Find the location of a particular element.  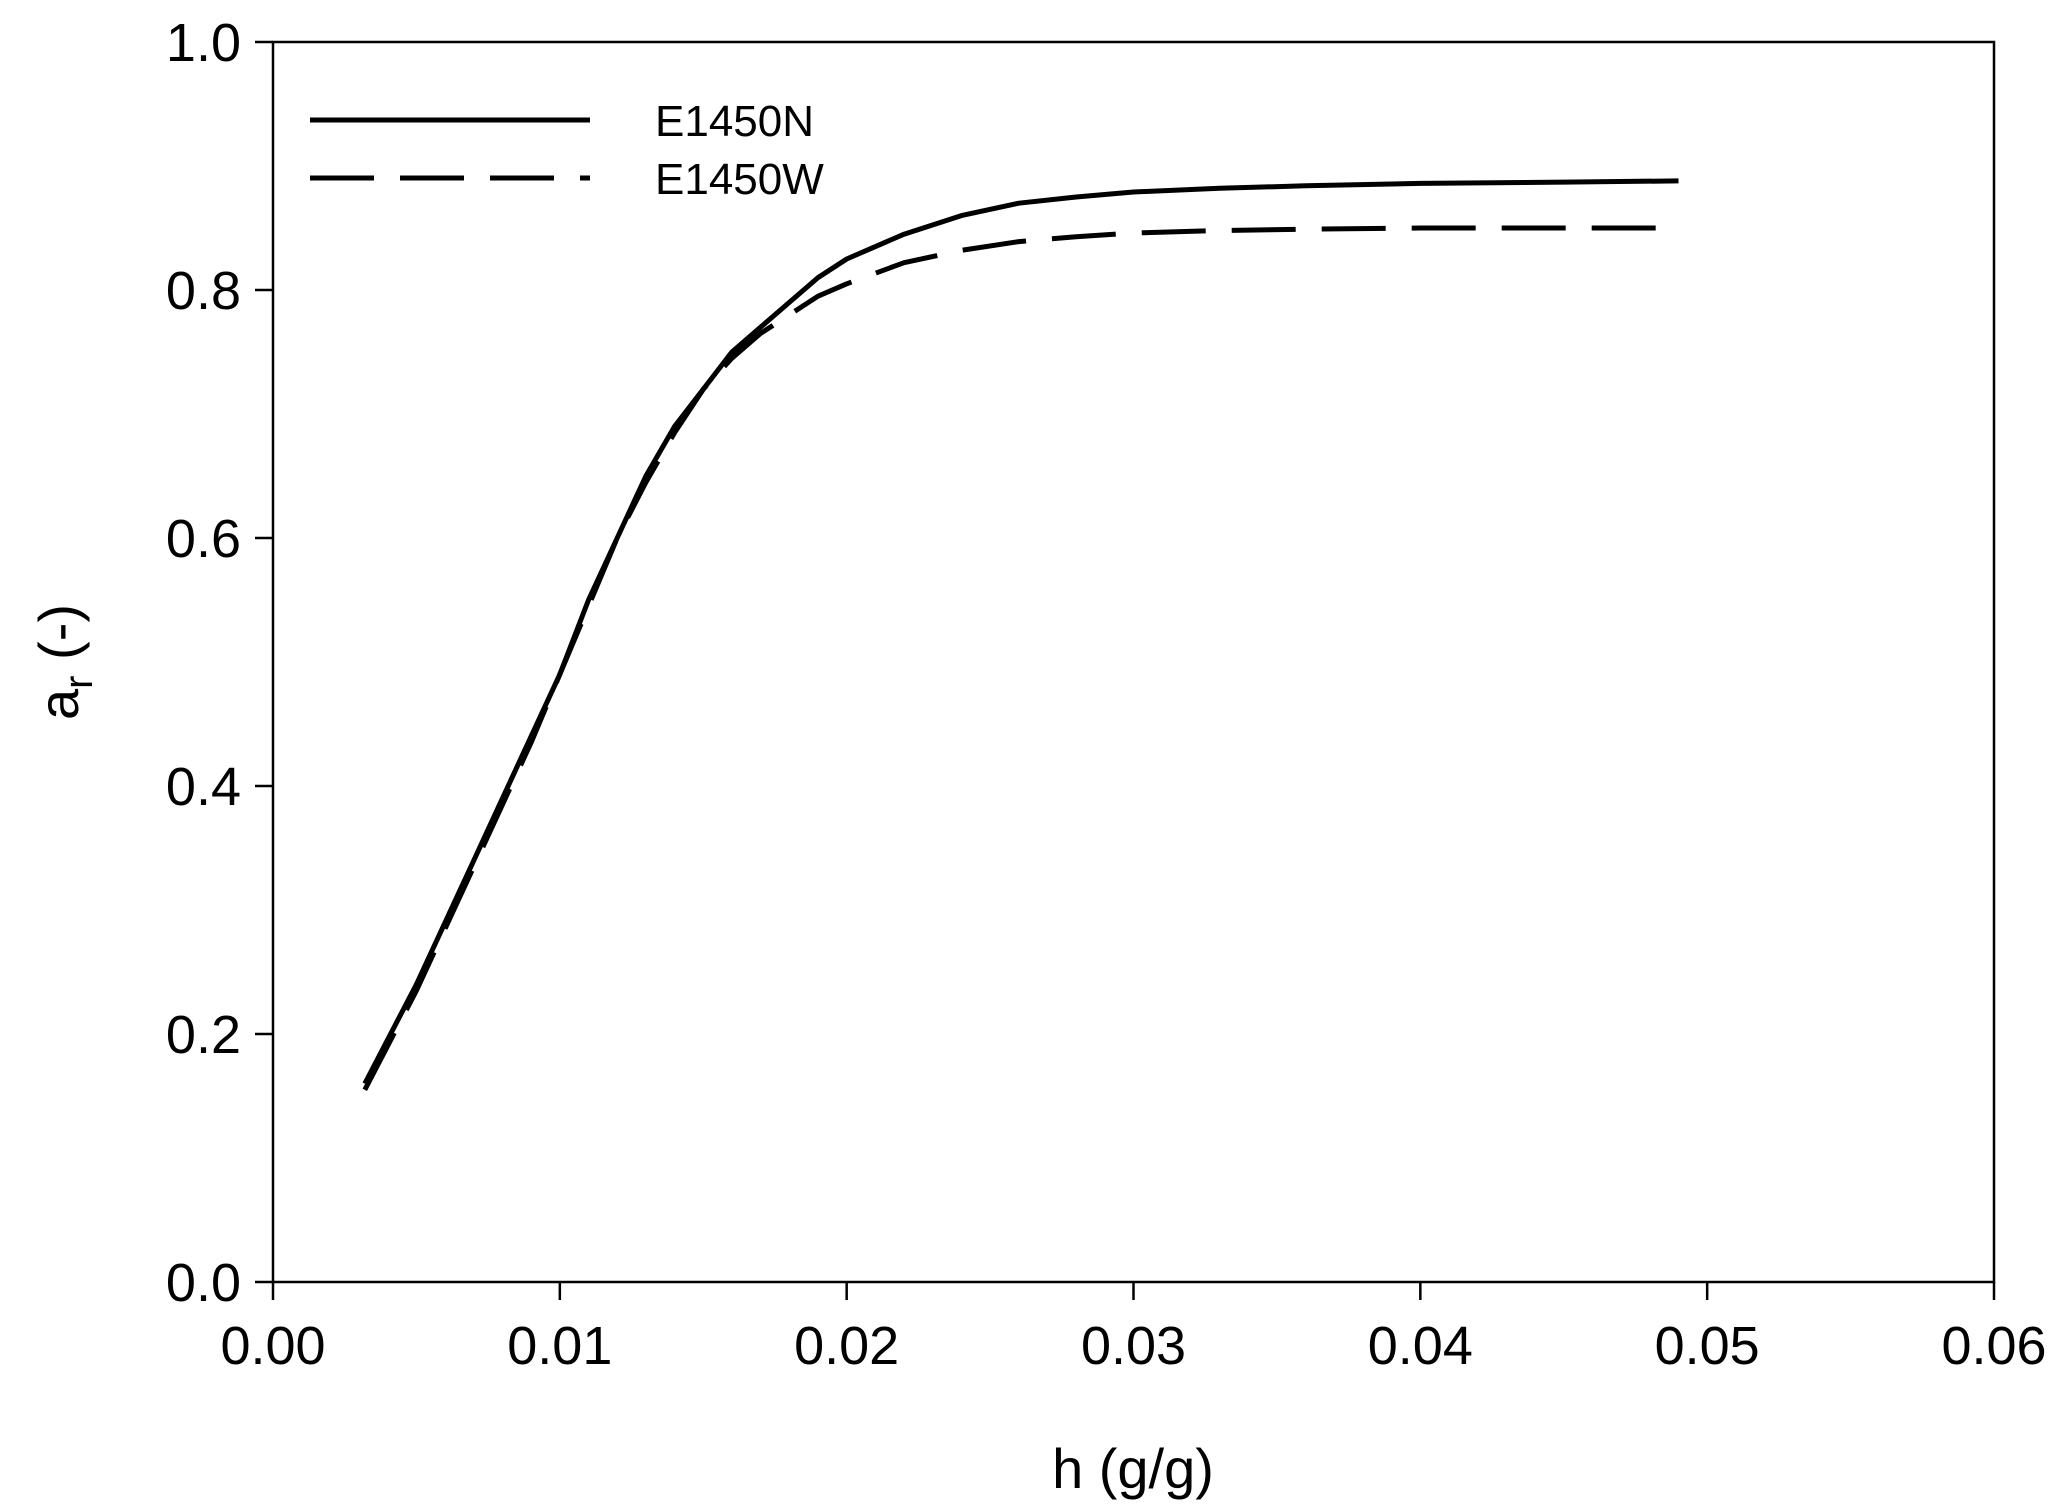

y-tick-label: 0.4 is located at coordinates (203, 787).